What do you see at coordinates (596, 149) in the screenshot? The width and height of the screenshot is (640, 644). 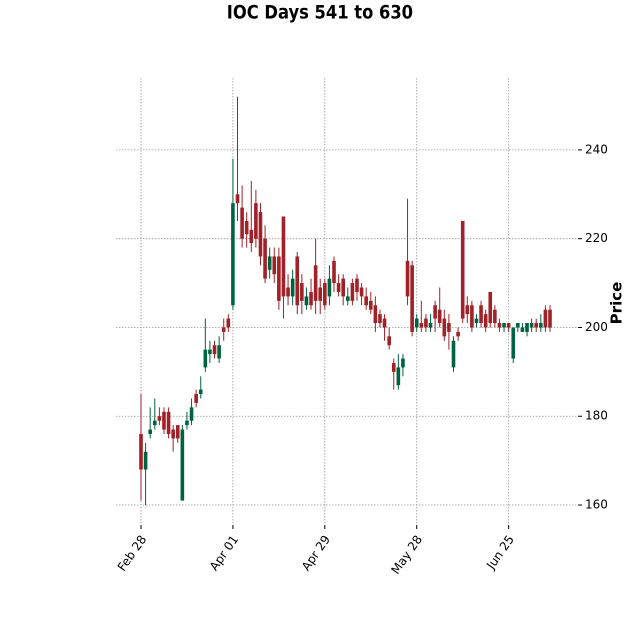 I see `y-tick-label: 240` at bounding box center [596, 149].